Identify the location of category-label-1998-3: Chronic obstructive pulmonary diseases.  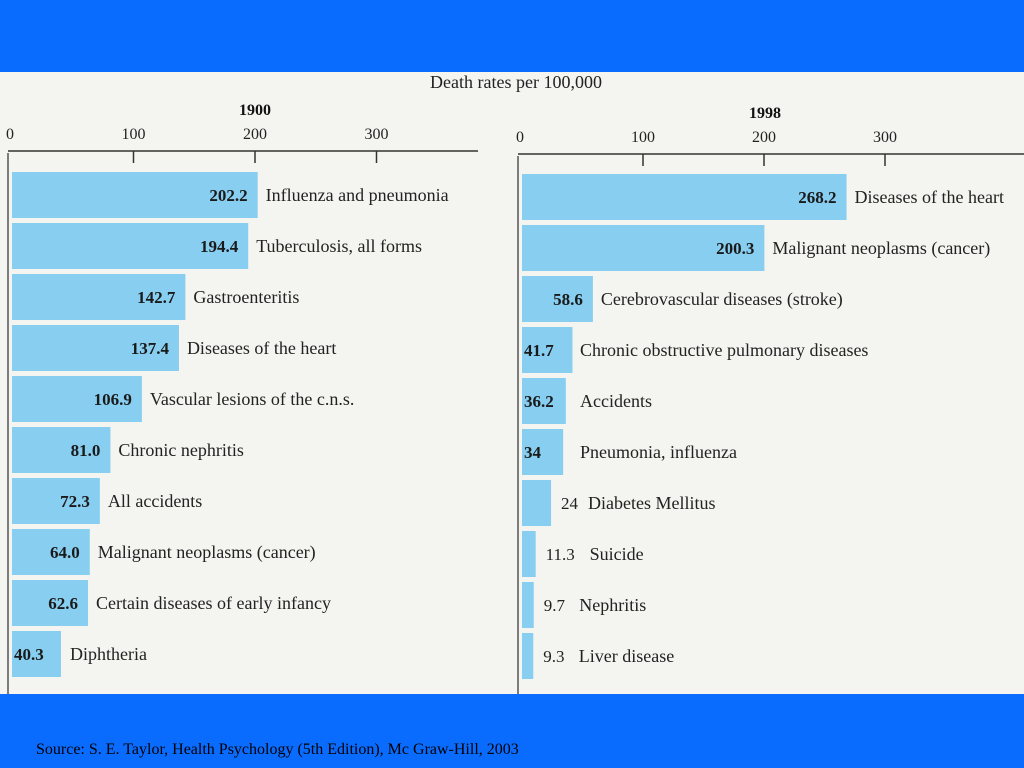
(724, 350).